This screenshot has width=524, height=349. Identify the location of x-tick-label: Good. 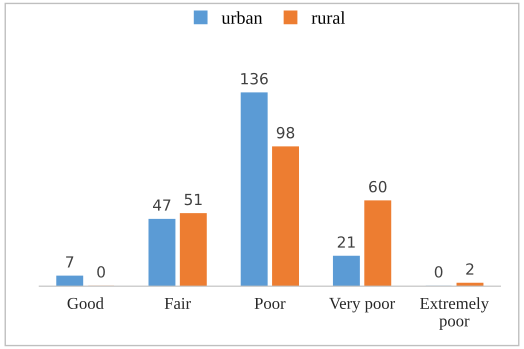
(86, 303).